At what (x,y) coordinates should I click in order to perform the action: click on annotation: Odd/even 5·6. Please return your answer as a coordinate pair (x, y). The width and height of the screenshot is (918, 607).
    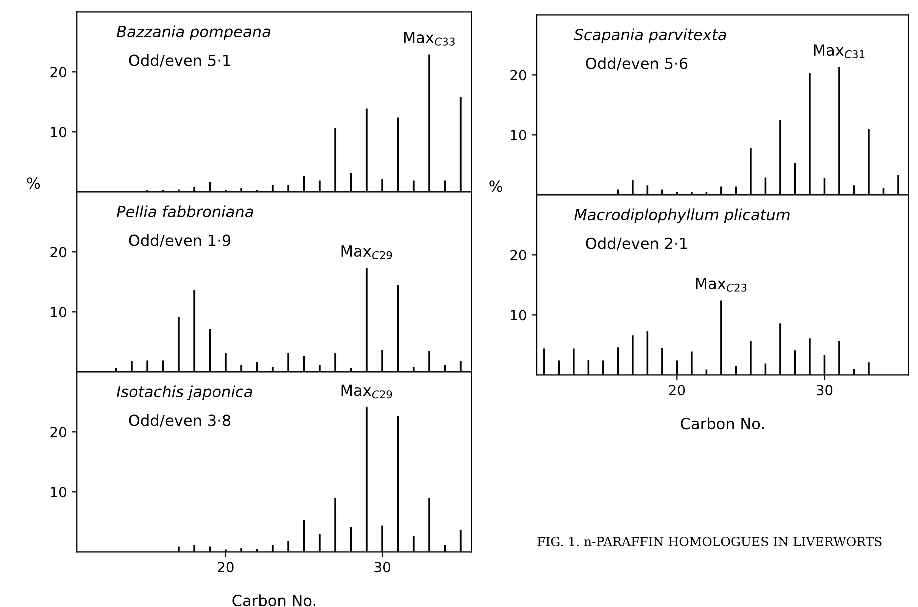
    Looking at the image, I should click on (637, 64).